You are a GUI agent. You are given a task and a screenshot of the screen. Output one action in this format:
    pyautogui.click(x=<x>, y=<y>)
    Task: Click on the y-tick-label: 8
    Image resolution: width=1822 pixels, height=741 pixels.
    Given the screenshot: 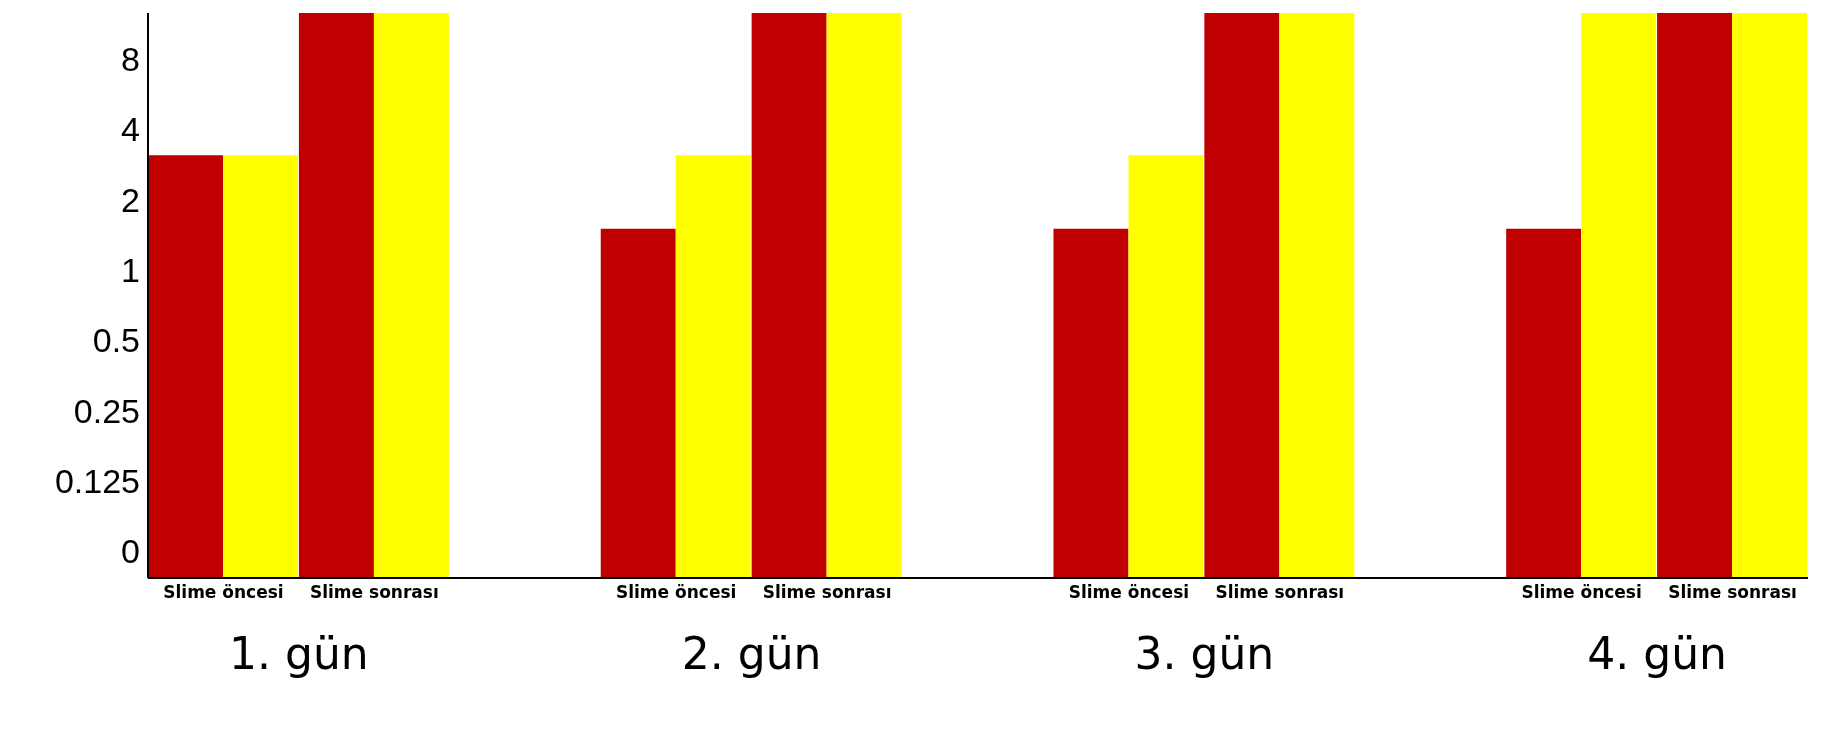 What is the action you would take?
    pyautogui.click(x=130, y=59)
    